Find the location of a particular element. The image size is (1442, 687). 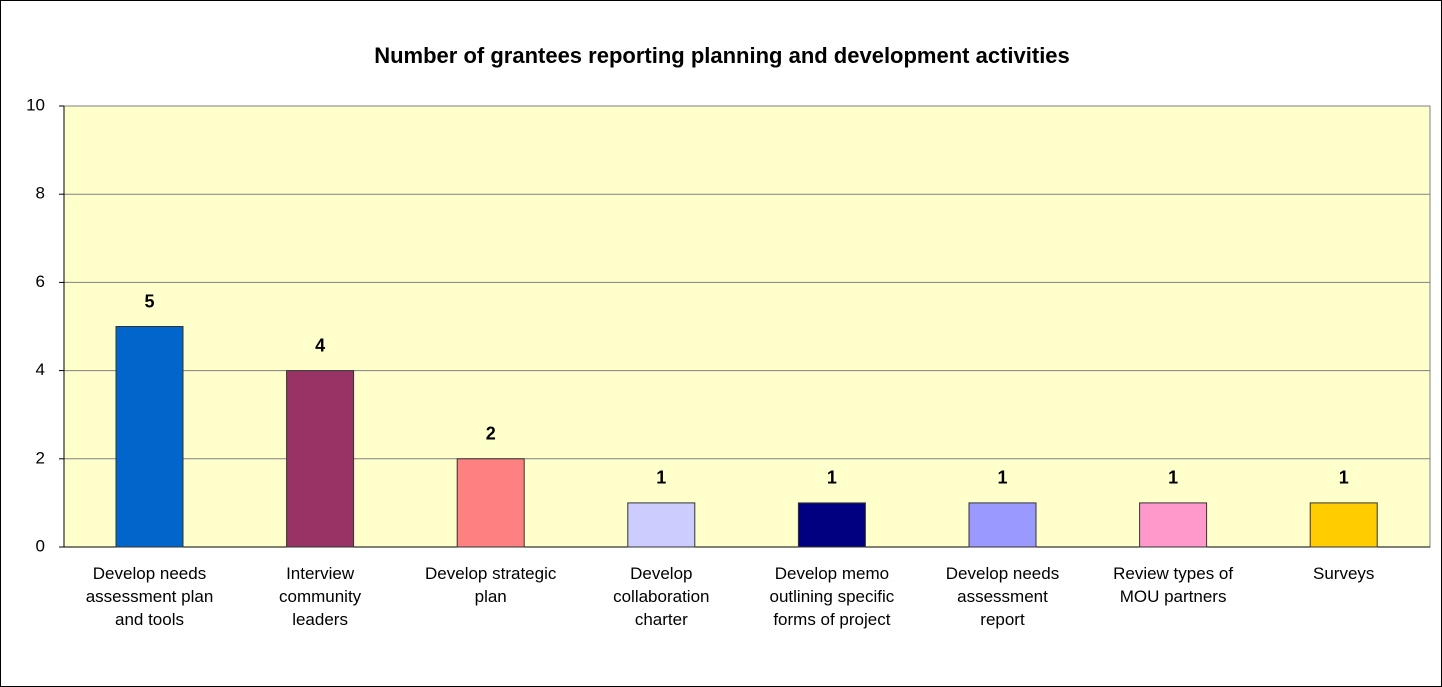

x-tick-label: Develop needs assessment report is located at coordinates (1002, 596).